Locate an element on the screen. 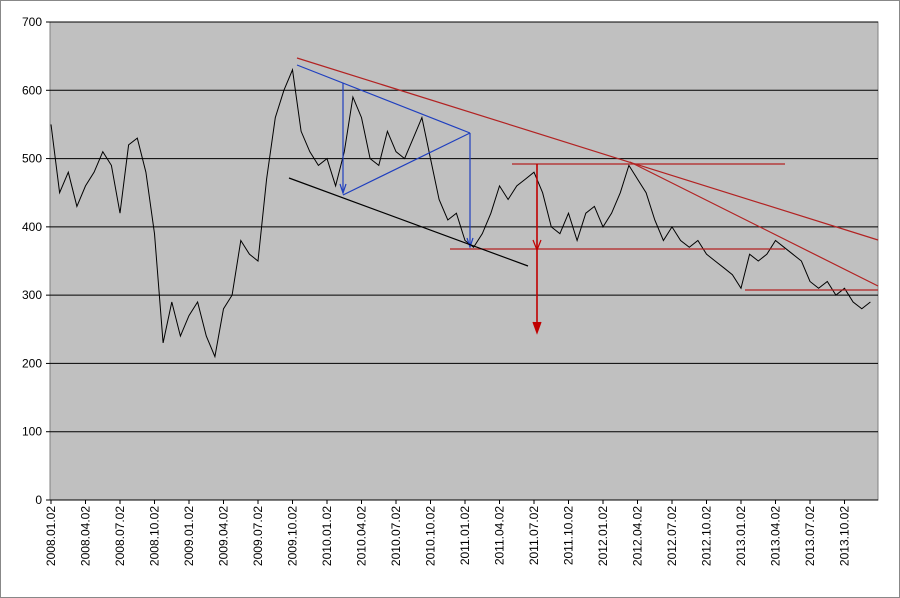  x-tick-label: 2013.04.02 is located at coordinates (776, 536).